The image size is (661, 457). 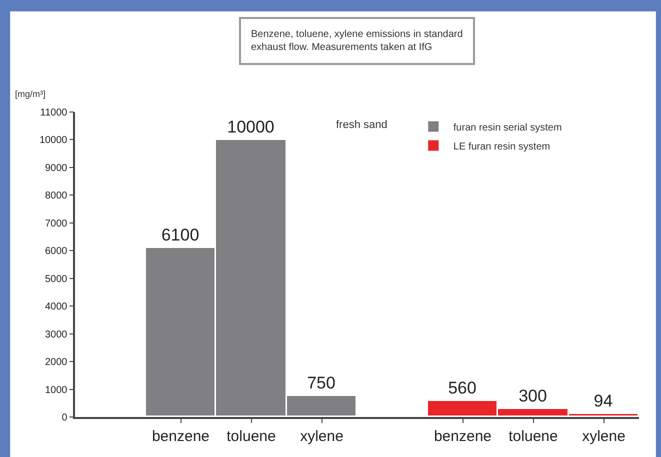 What do you see at coordinates (56, 362) in the screenshot?
I see `y-tick-label: 2000` at bounding box center [56, 362].